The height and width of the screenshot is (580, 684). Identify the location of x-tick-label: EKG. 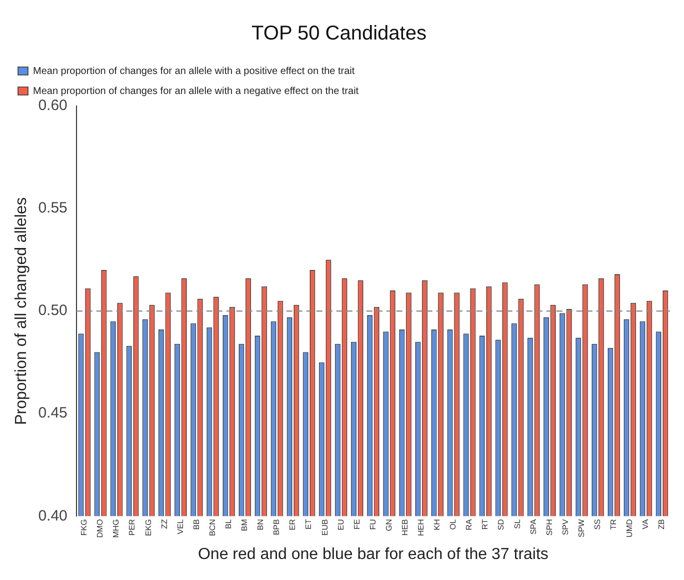
(148, 527).